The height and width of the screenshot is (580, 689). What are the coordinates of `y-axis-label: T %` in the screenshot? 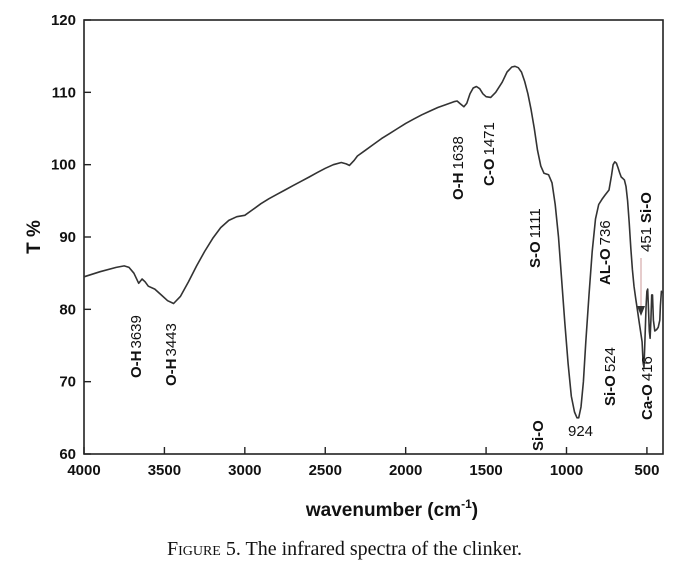 It's located at (34, 237).